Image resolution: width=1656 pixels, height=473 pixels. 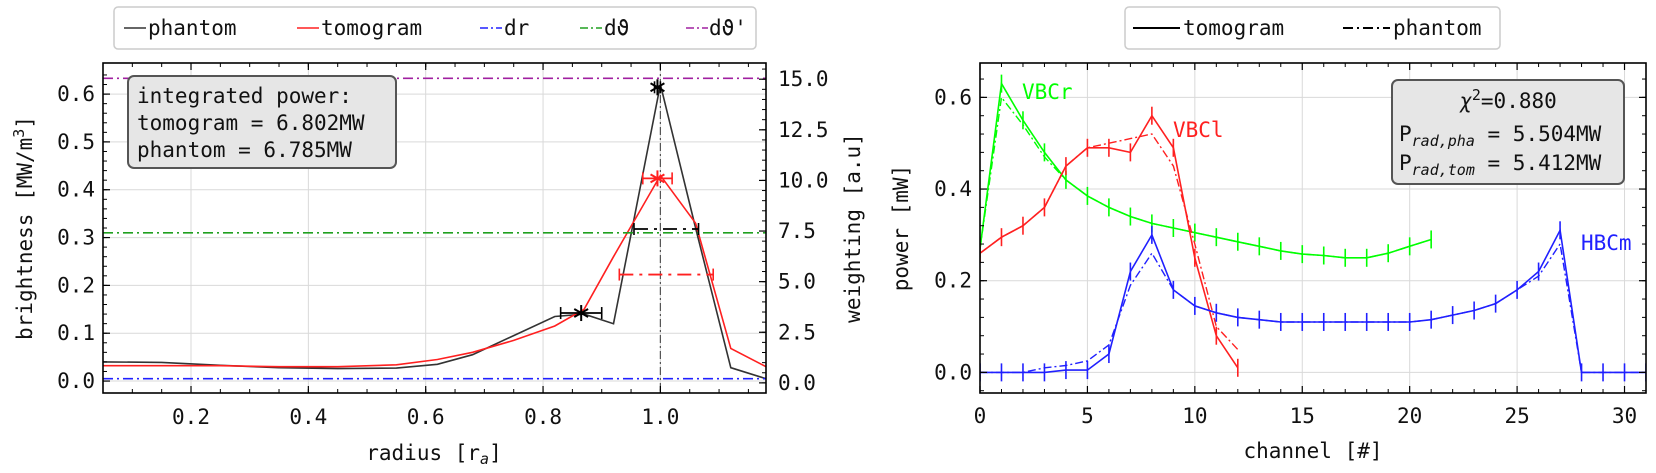 I want to click on right-x-tick-label: 10, so click(x=1194, y=416).